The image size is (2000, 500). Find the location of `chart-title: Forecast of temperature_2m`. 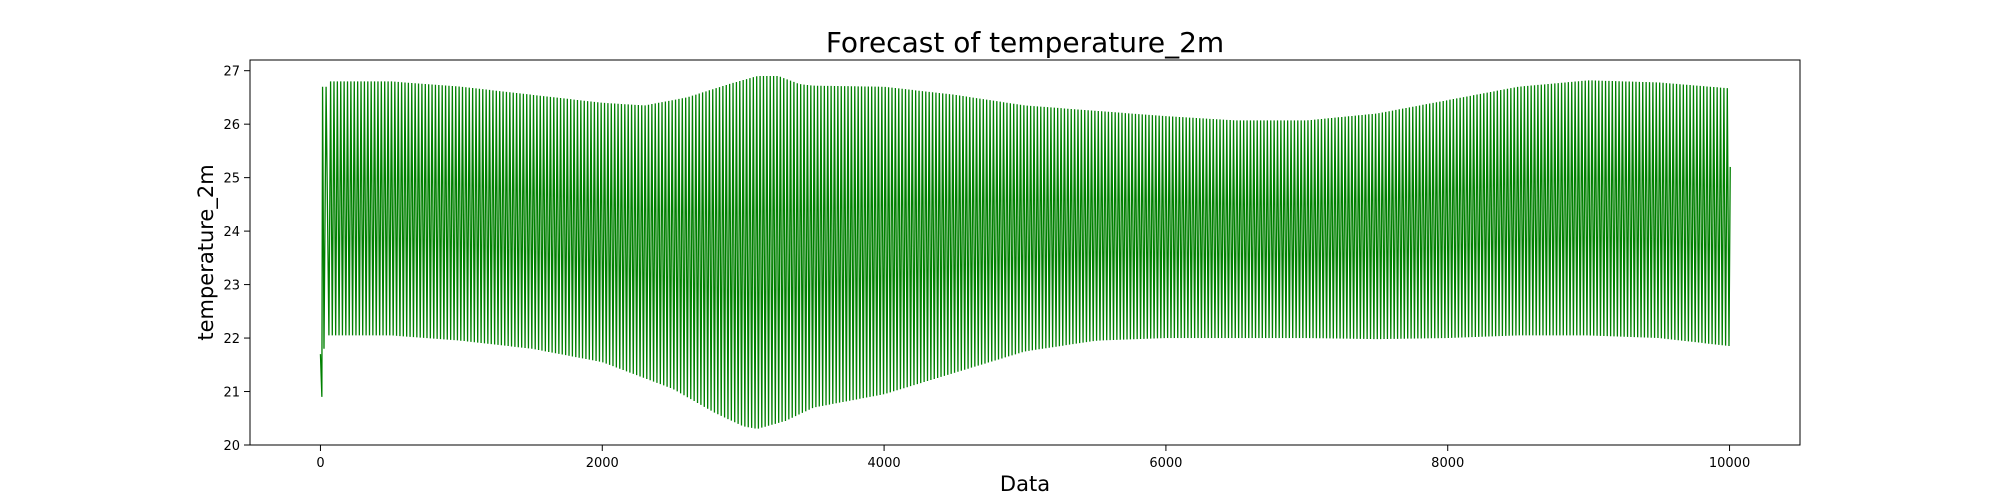

chart-title: Forecast of temperature_2m is located at coordinates (1025, 42).